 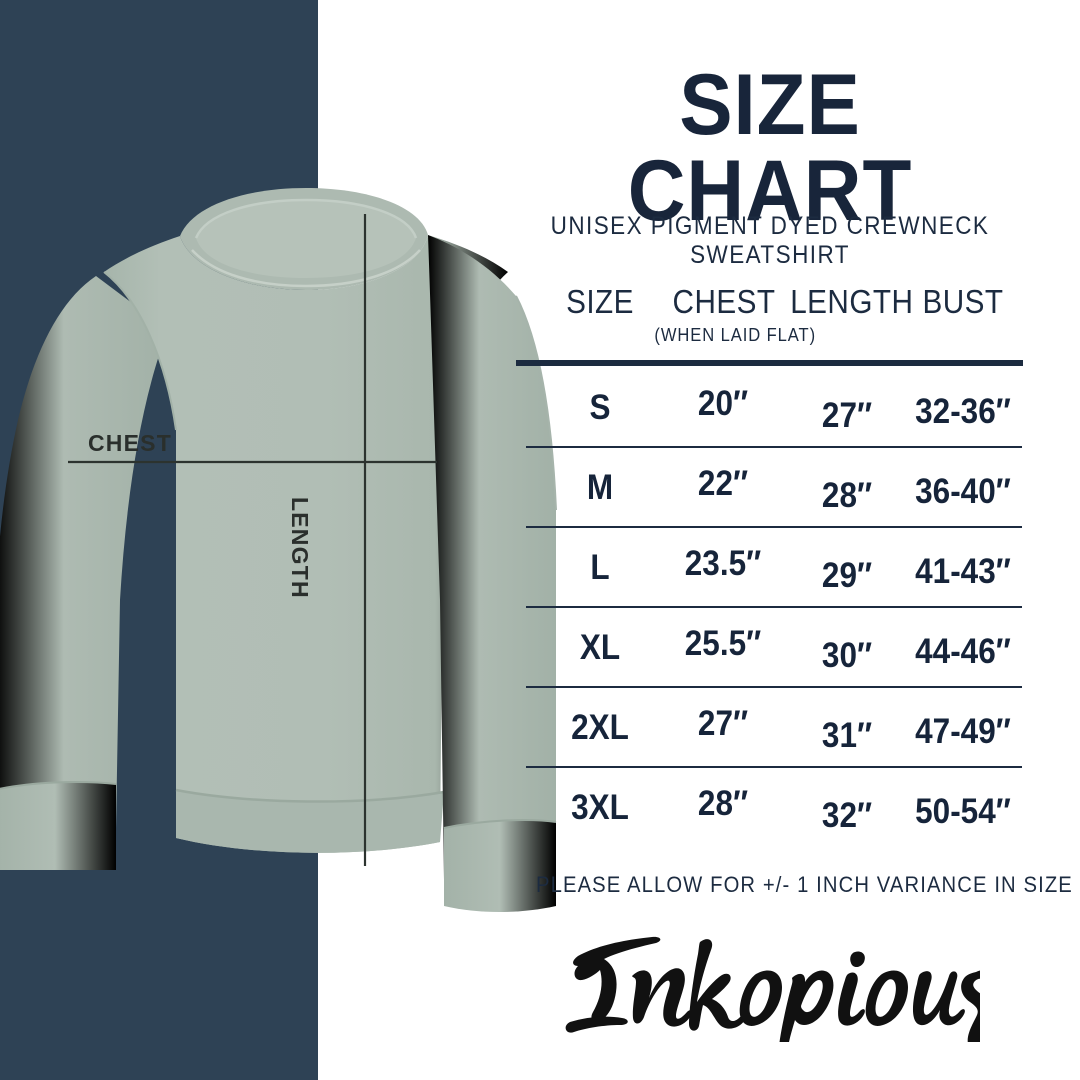 What do you see at coordinates (963, 731) in the screenshot?
I see `cell-bust: 47-49″` at bounding box center [963, 731].